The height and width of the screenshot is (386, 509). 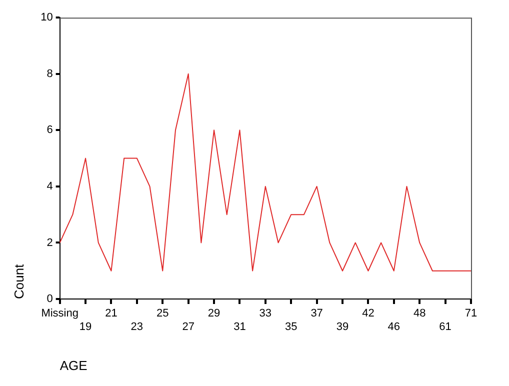 What do you see at coordinates (49, 299) in the screenshot?
I see `y-tick-label: 0` at bounding box center [49, 299].